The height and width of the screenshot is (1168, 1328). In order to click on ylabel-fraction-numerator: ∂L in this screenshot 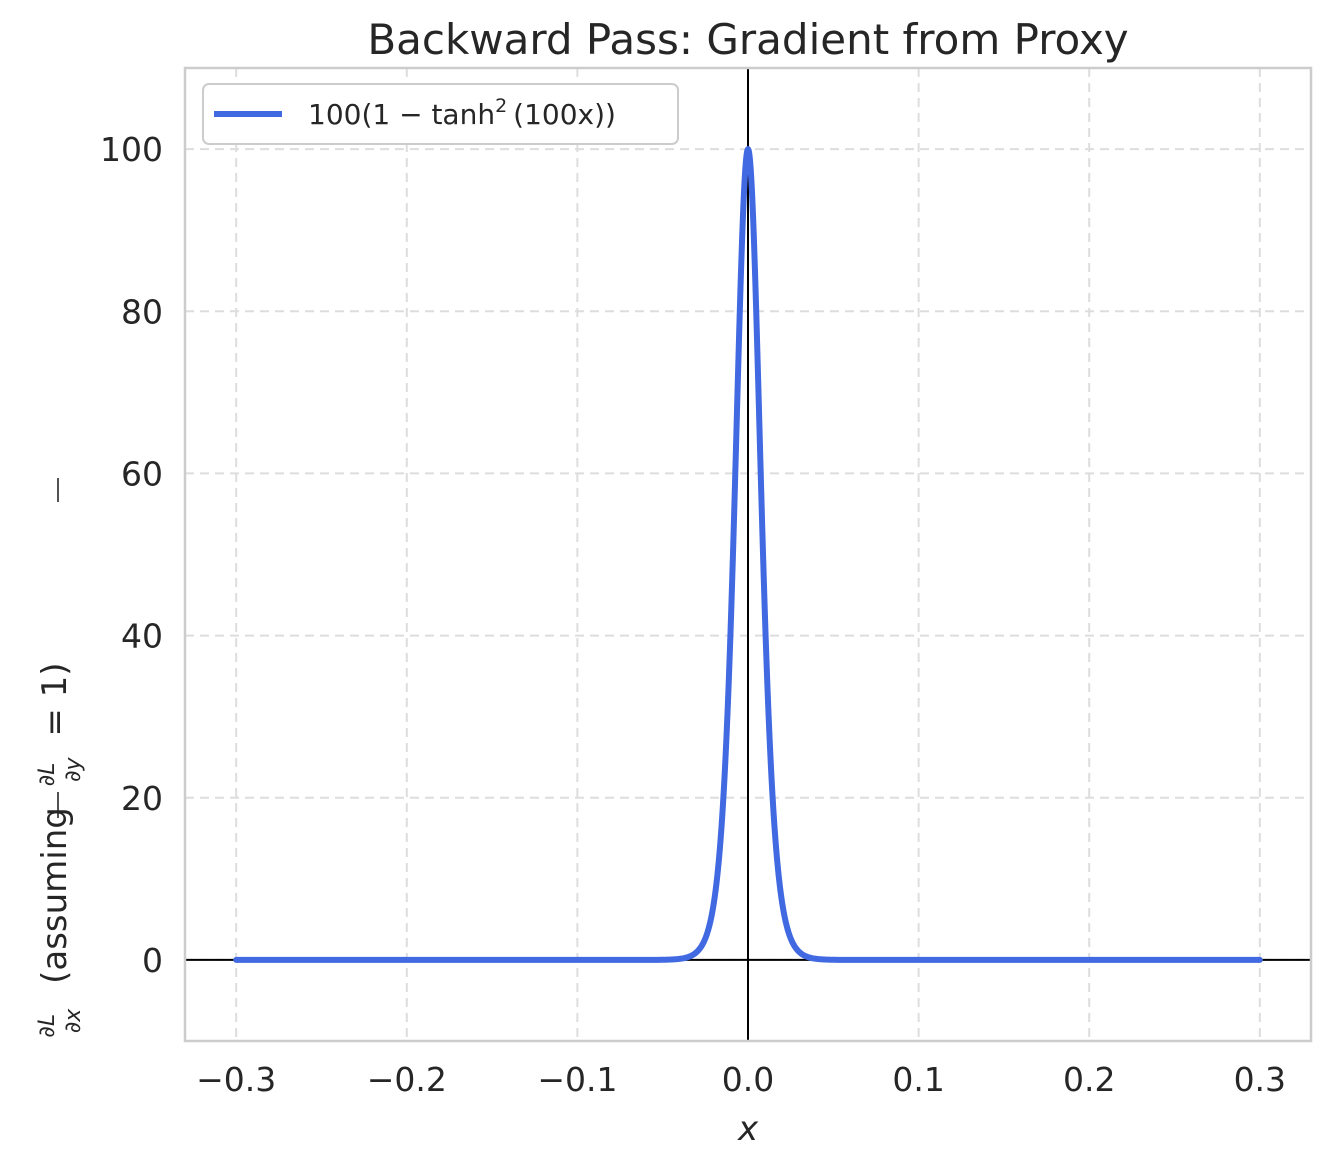, I will do `click(47, 1026)`.